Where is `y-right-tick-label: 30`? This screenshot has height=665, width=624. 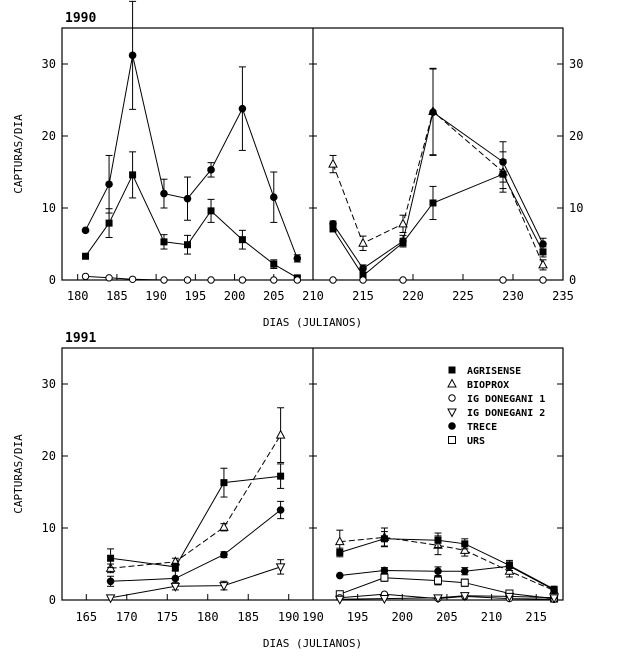
y-right-tick-label: 30 is located at coordinates (576, 64).